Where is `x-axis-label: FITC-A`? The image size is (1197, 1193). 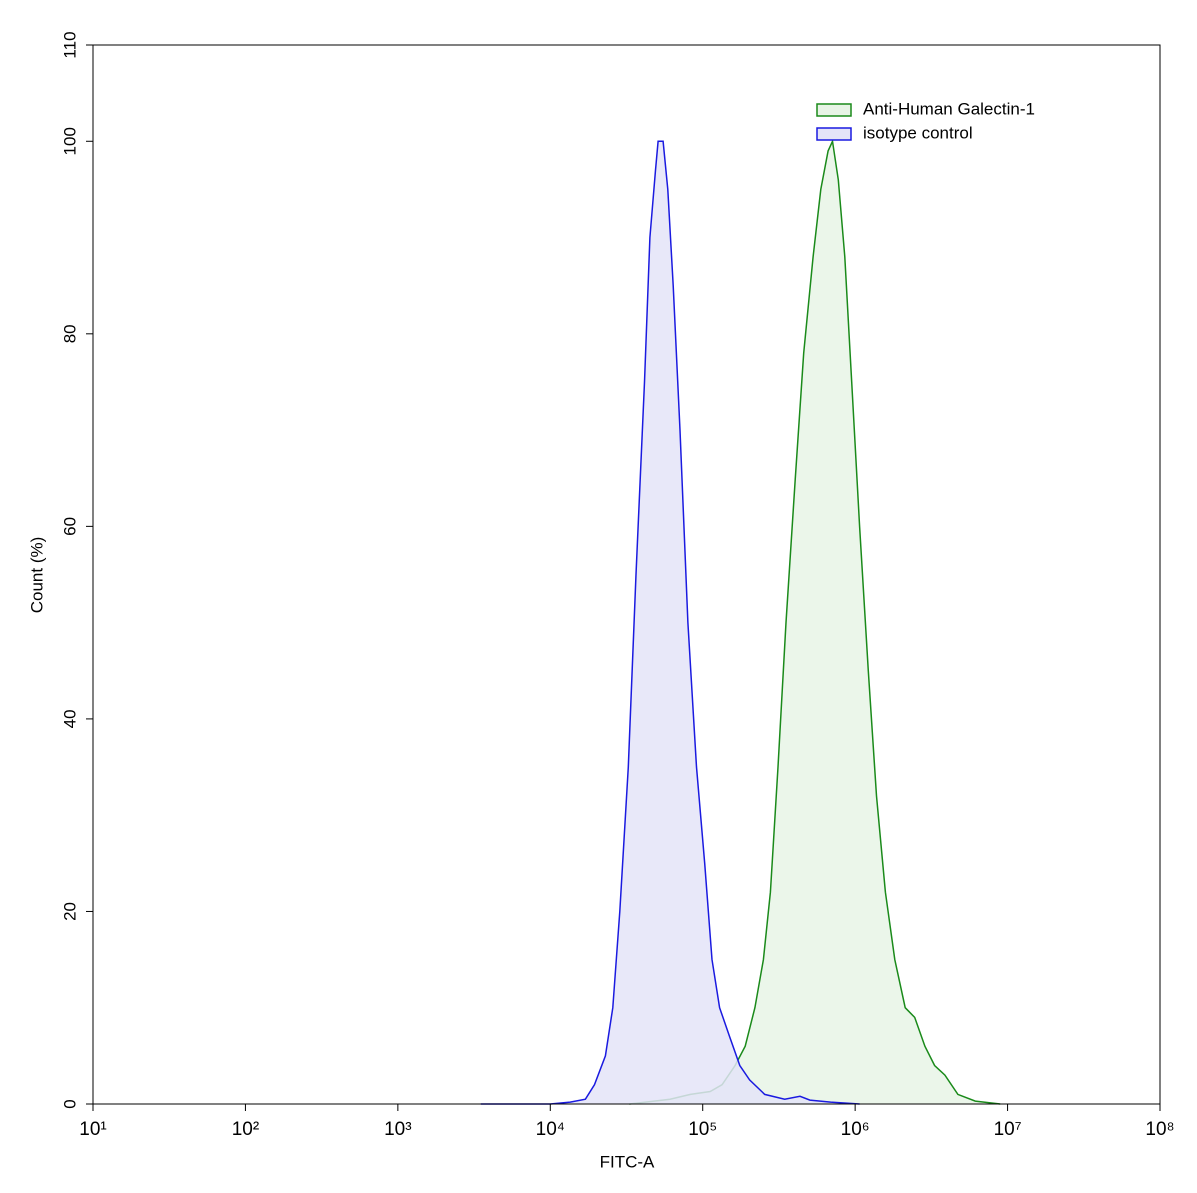
x-axis-label: FITC-A is located at coordinates (627, 1161).